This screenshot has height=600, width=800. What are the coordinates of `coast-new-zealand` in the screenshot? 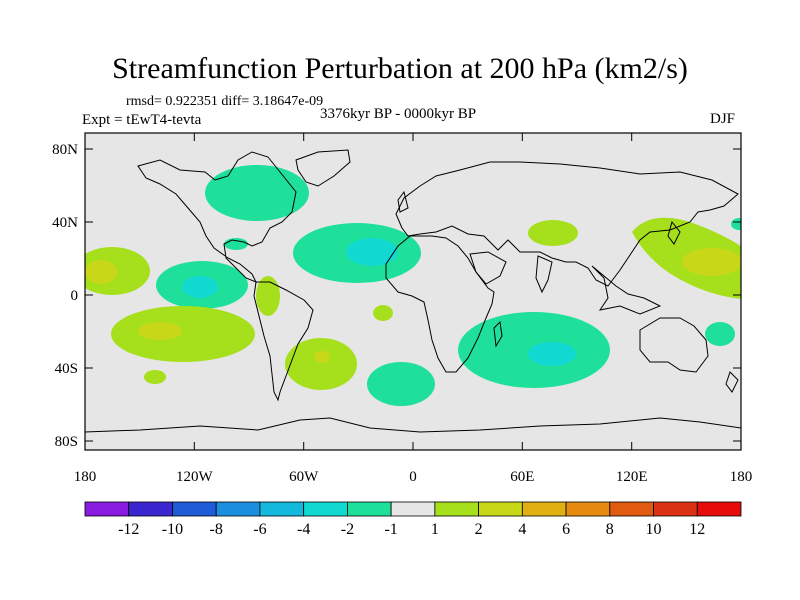 It's located at (732, 382).